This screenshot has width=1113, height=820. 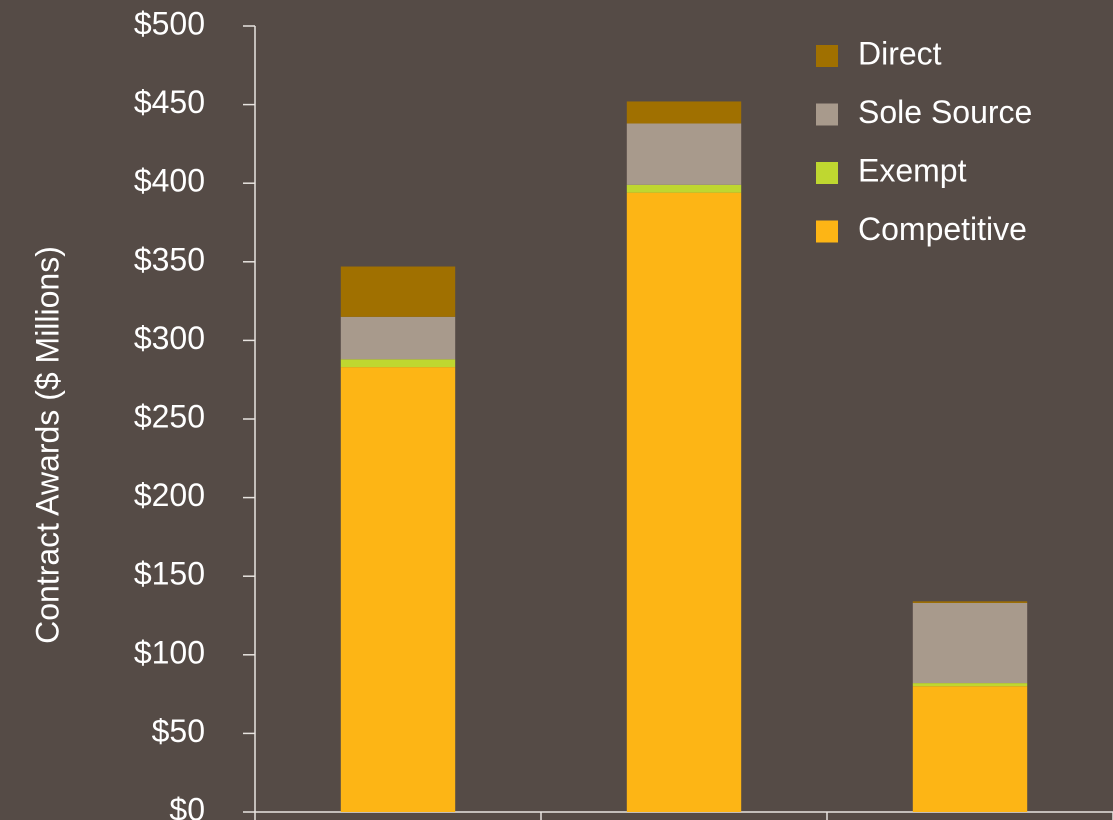 I want to click on legend-label: Exempt, so click(x=912, y=170).